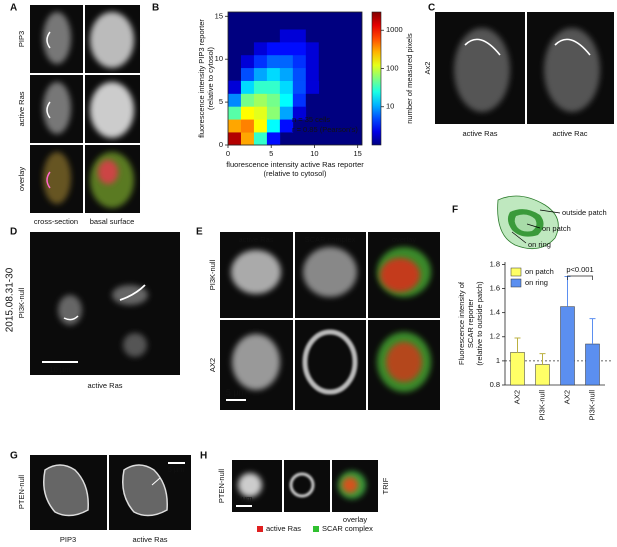 The image size is (617, 547). I want to click on caption: active Ras, so click(104, 385).